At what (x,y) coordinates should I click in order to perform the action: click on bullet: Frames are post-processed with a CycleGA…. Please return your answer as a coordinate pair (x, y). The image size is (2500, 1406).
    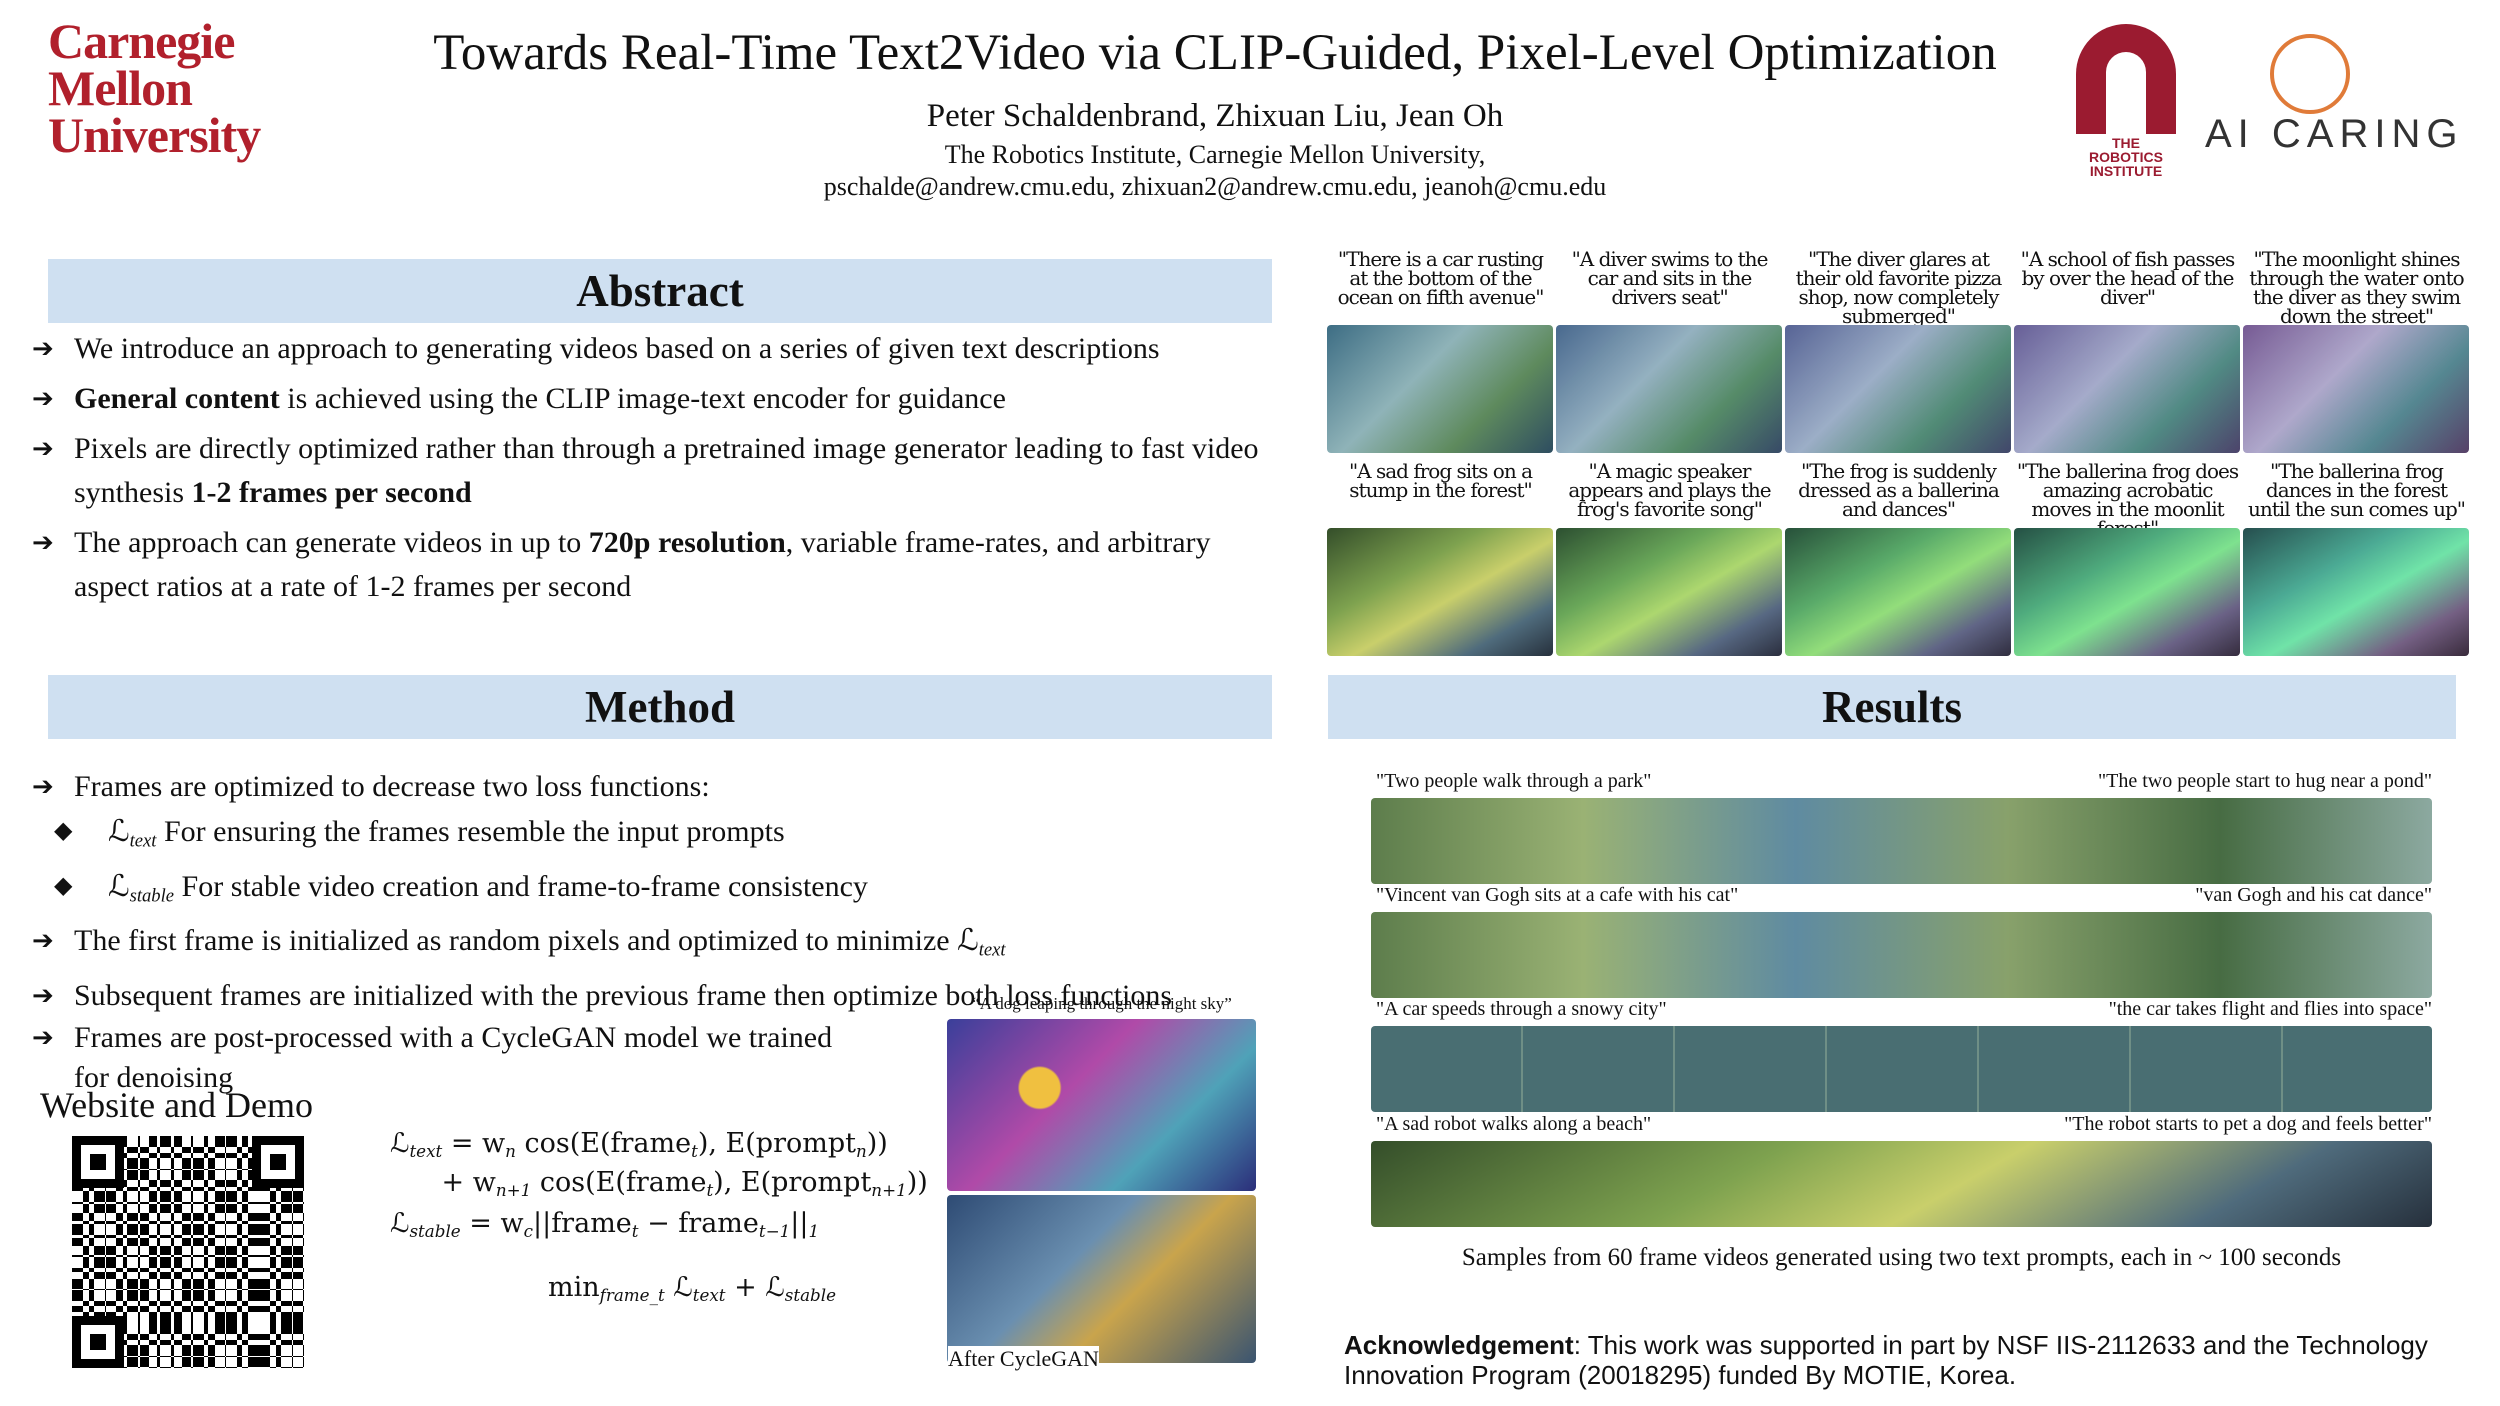
    Looking at the image, I should click on (432, 1058).